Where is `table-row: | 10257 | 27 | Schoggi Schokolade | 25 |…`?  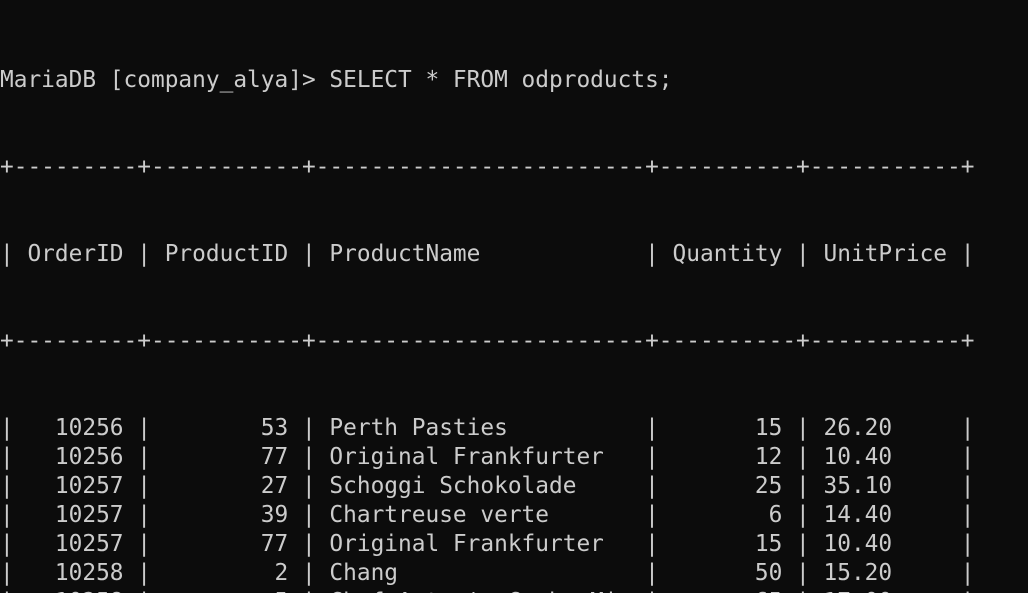 table-row: | 10257 | 27 | Schoggi Schokolade | 25 |… is located at coordinates (487, 486).